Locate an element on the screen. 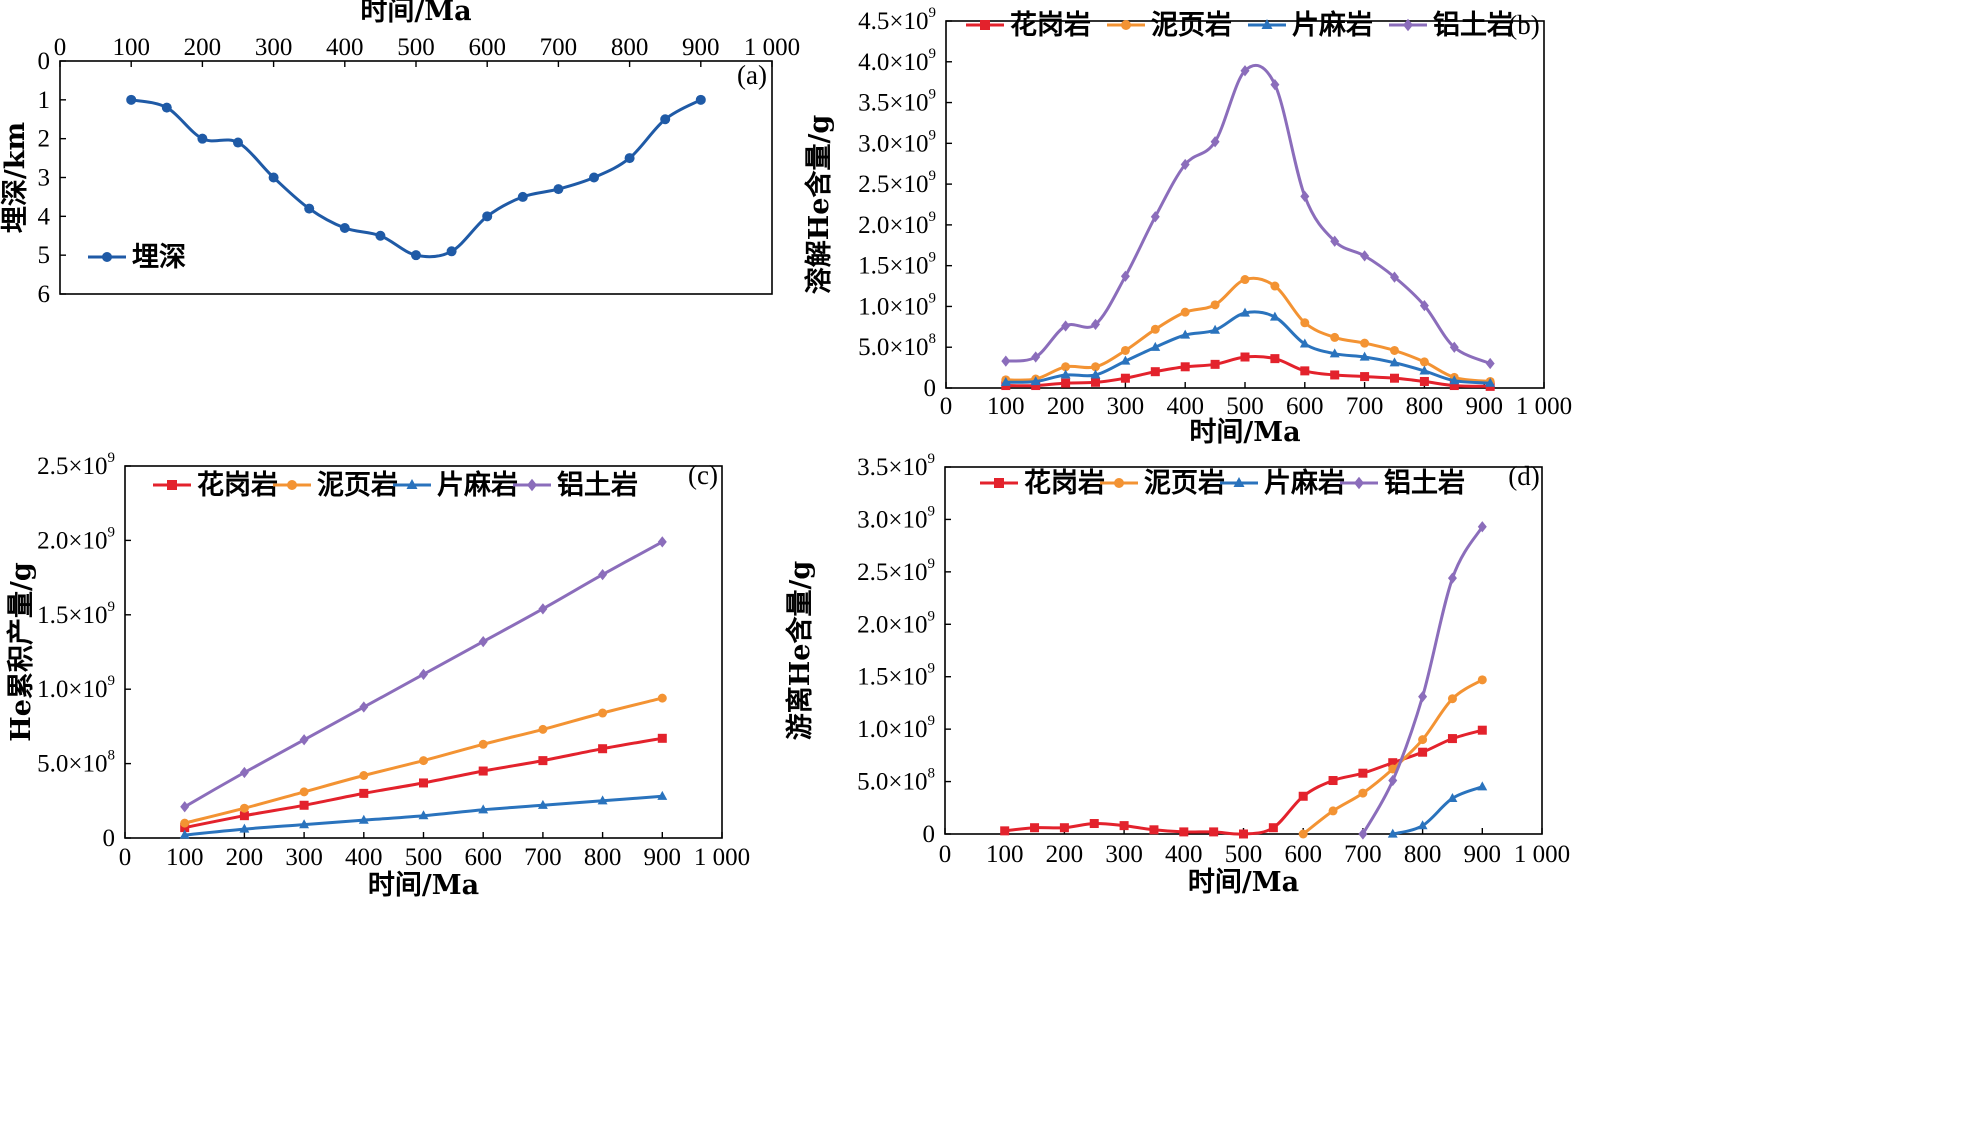  legend-entry: 花岗岩 is located at coordinates (1064, 483).